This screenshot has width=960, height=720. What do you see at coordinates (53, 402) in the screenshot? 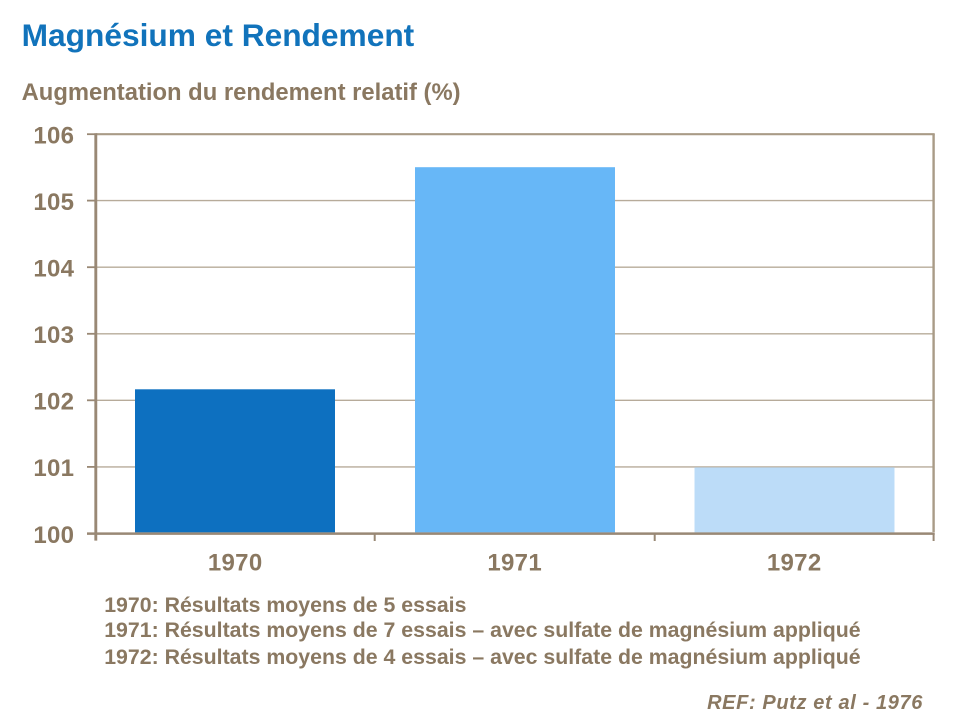
I see `svg-text: 102` at bounding box center [53, 402].